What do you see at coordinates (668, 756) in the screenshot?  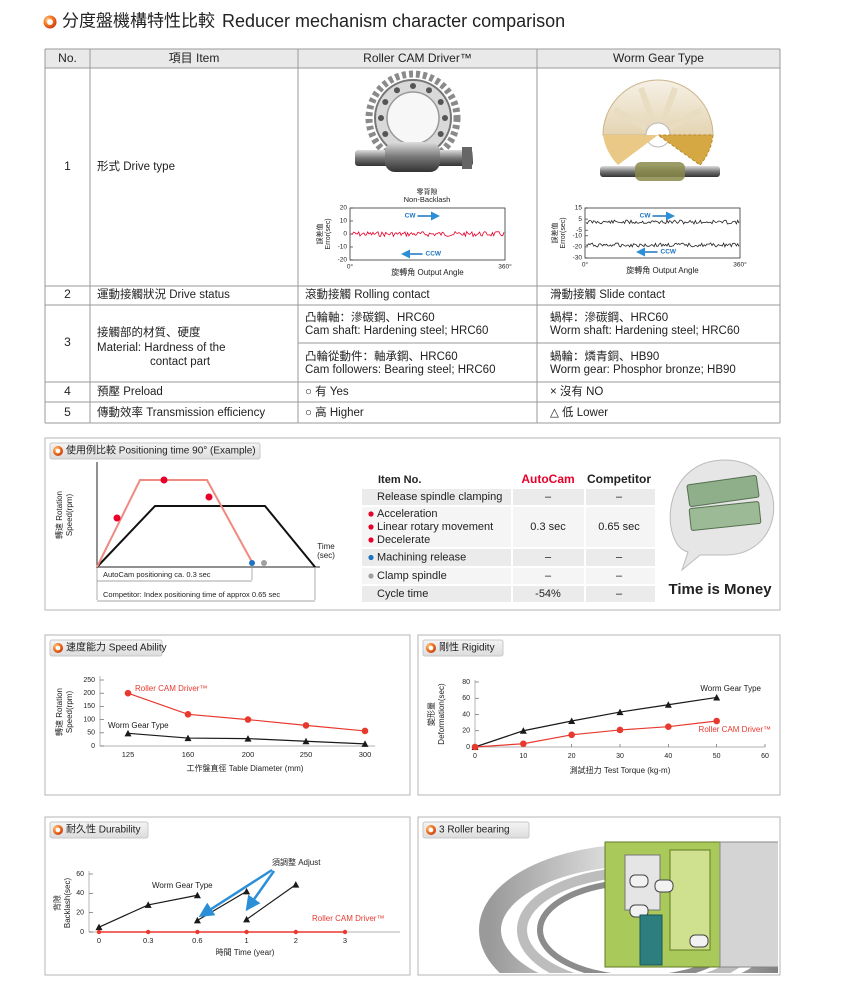 I see `x-tick-label: 40` at bounding box center [668, 756].